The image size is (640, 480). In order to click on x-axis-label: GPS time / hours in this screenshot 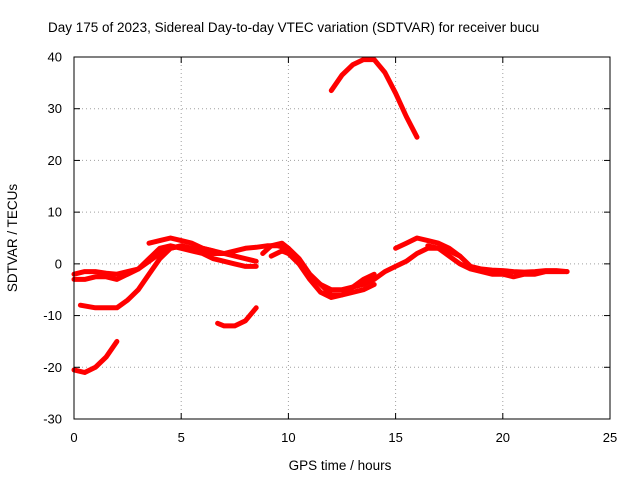, I will do `click(340, 465)`.